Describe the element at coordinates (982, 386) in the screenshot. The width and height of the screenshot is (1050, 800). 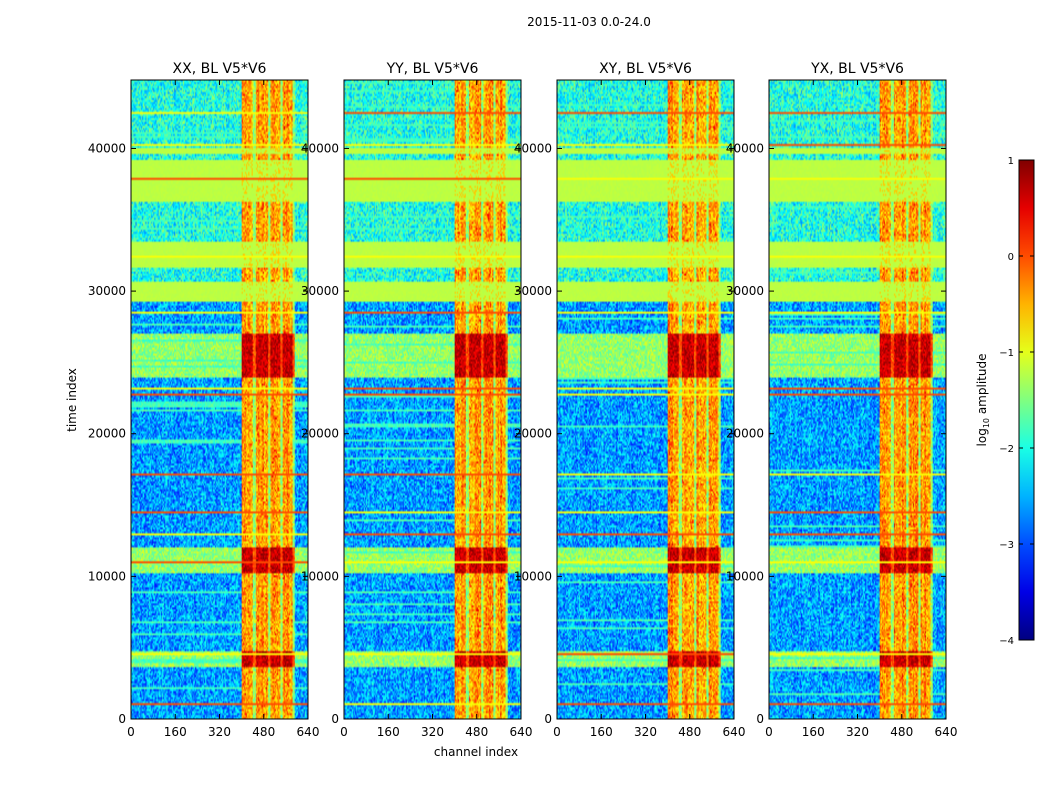
I see `colorbar-label-suffix: amplitude` at that location.